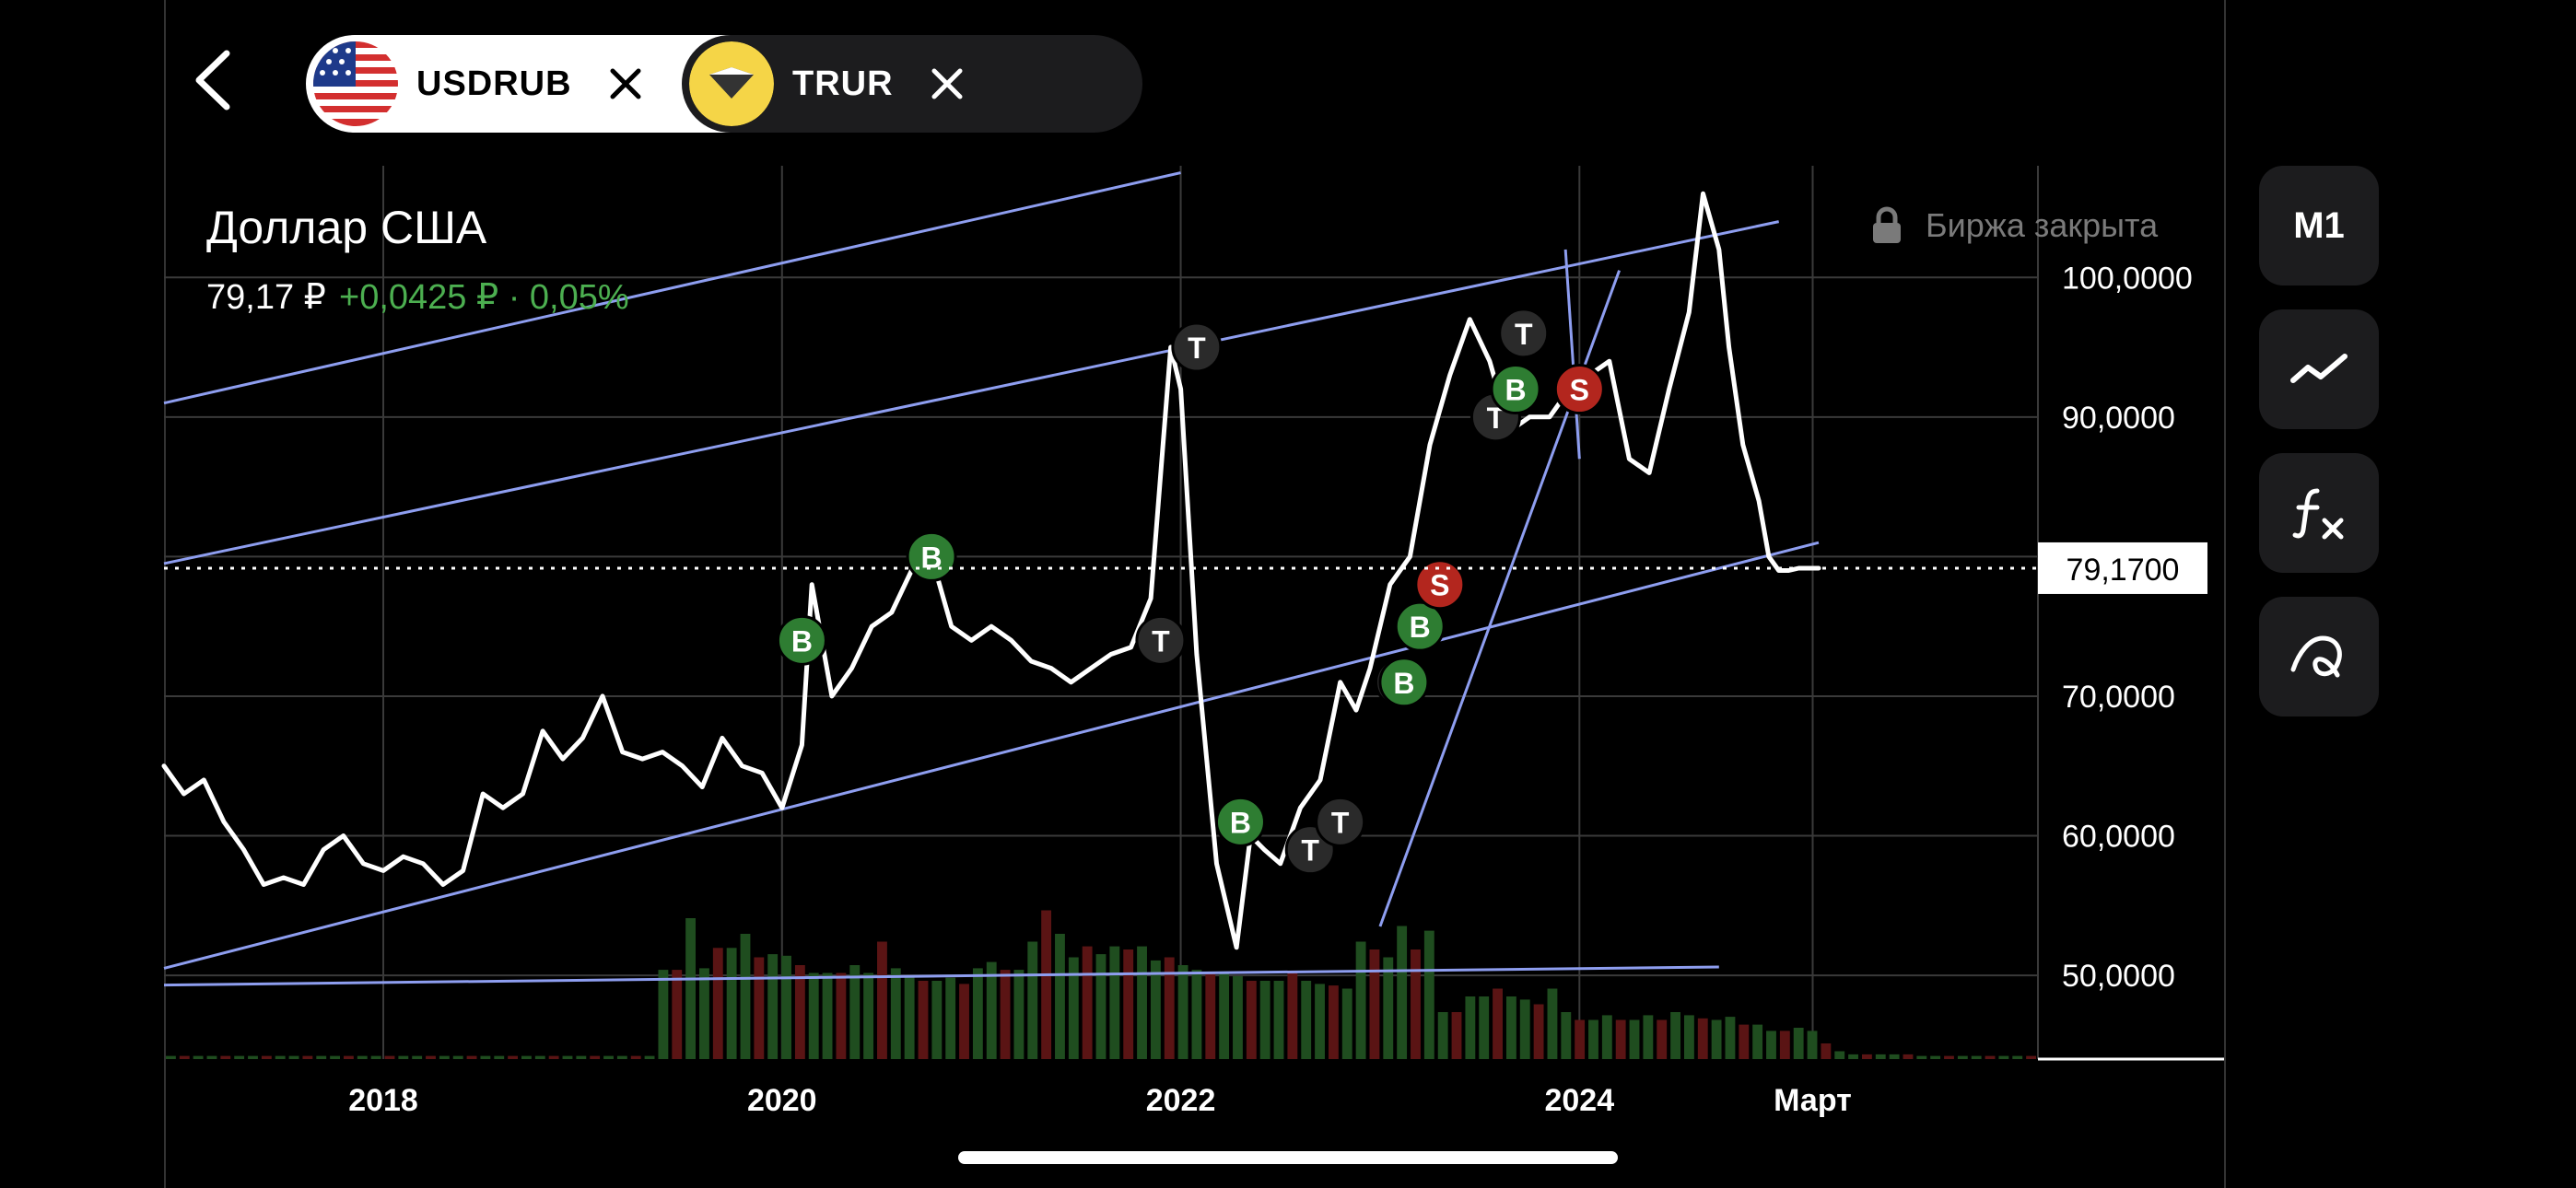 Image resolution: width=2576 pixels, height=1188 pixels. Describe the element at coordinates (2014, 225) in the screenshot. I see `market-status-badge: Биржа закрыта` at that location.